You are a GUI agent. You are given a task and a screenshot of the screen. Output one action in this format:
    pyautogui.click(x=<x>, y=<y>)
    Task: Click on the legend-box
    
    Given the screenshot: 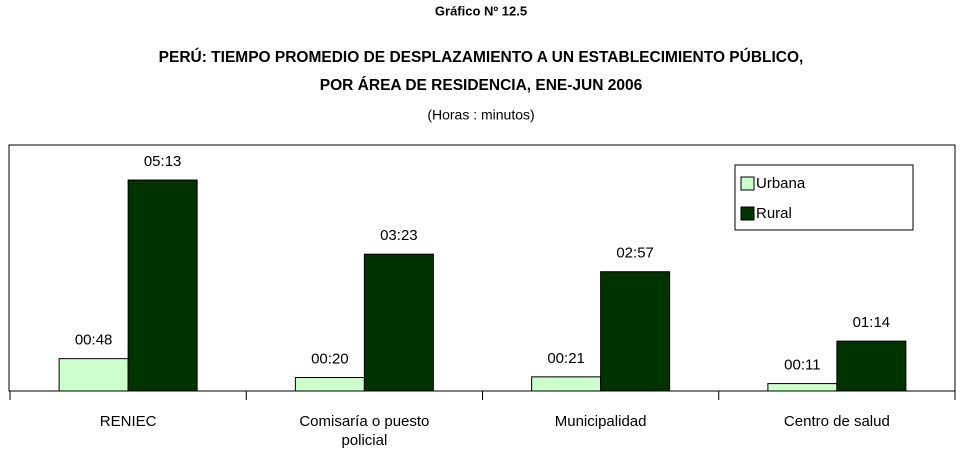 What is the action you would take?
    pyautogui.click(x=824, y=197)
    